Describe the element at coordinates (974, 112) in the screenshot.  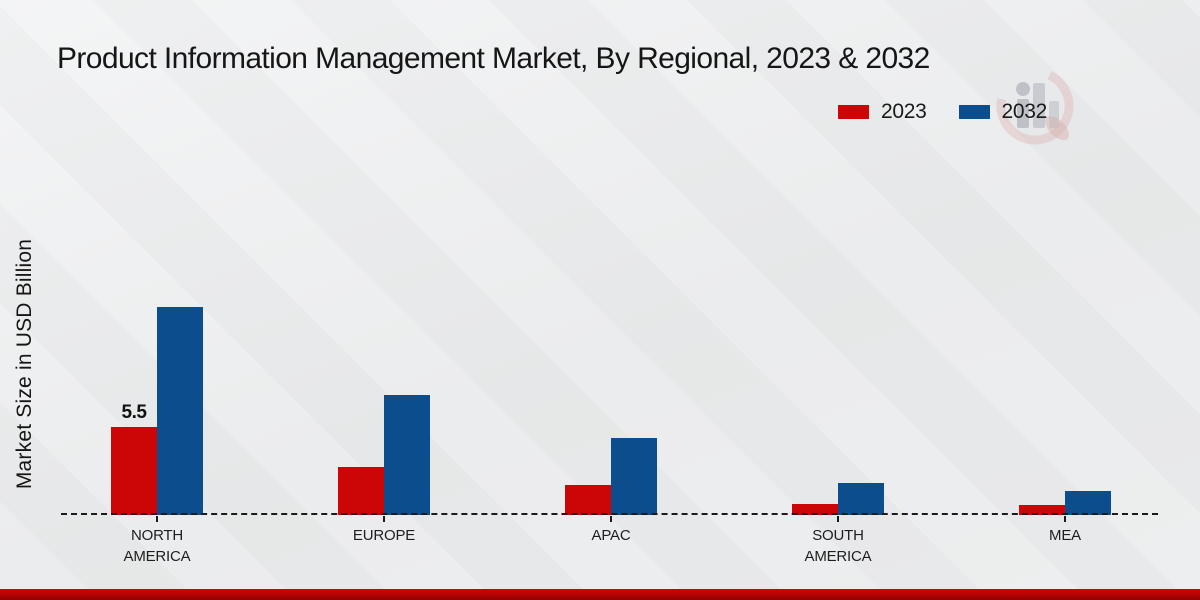
I see `legend-swatch-2032` at that location.